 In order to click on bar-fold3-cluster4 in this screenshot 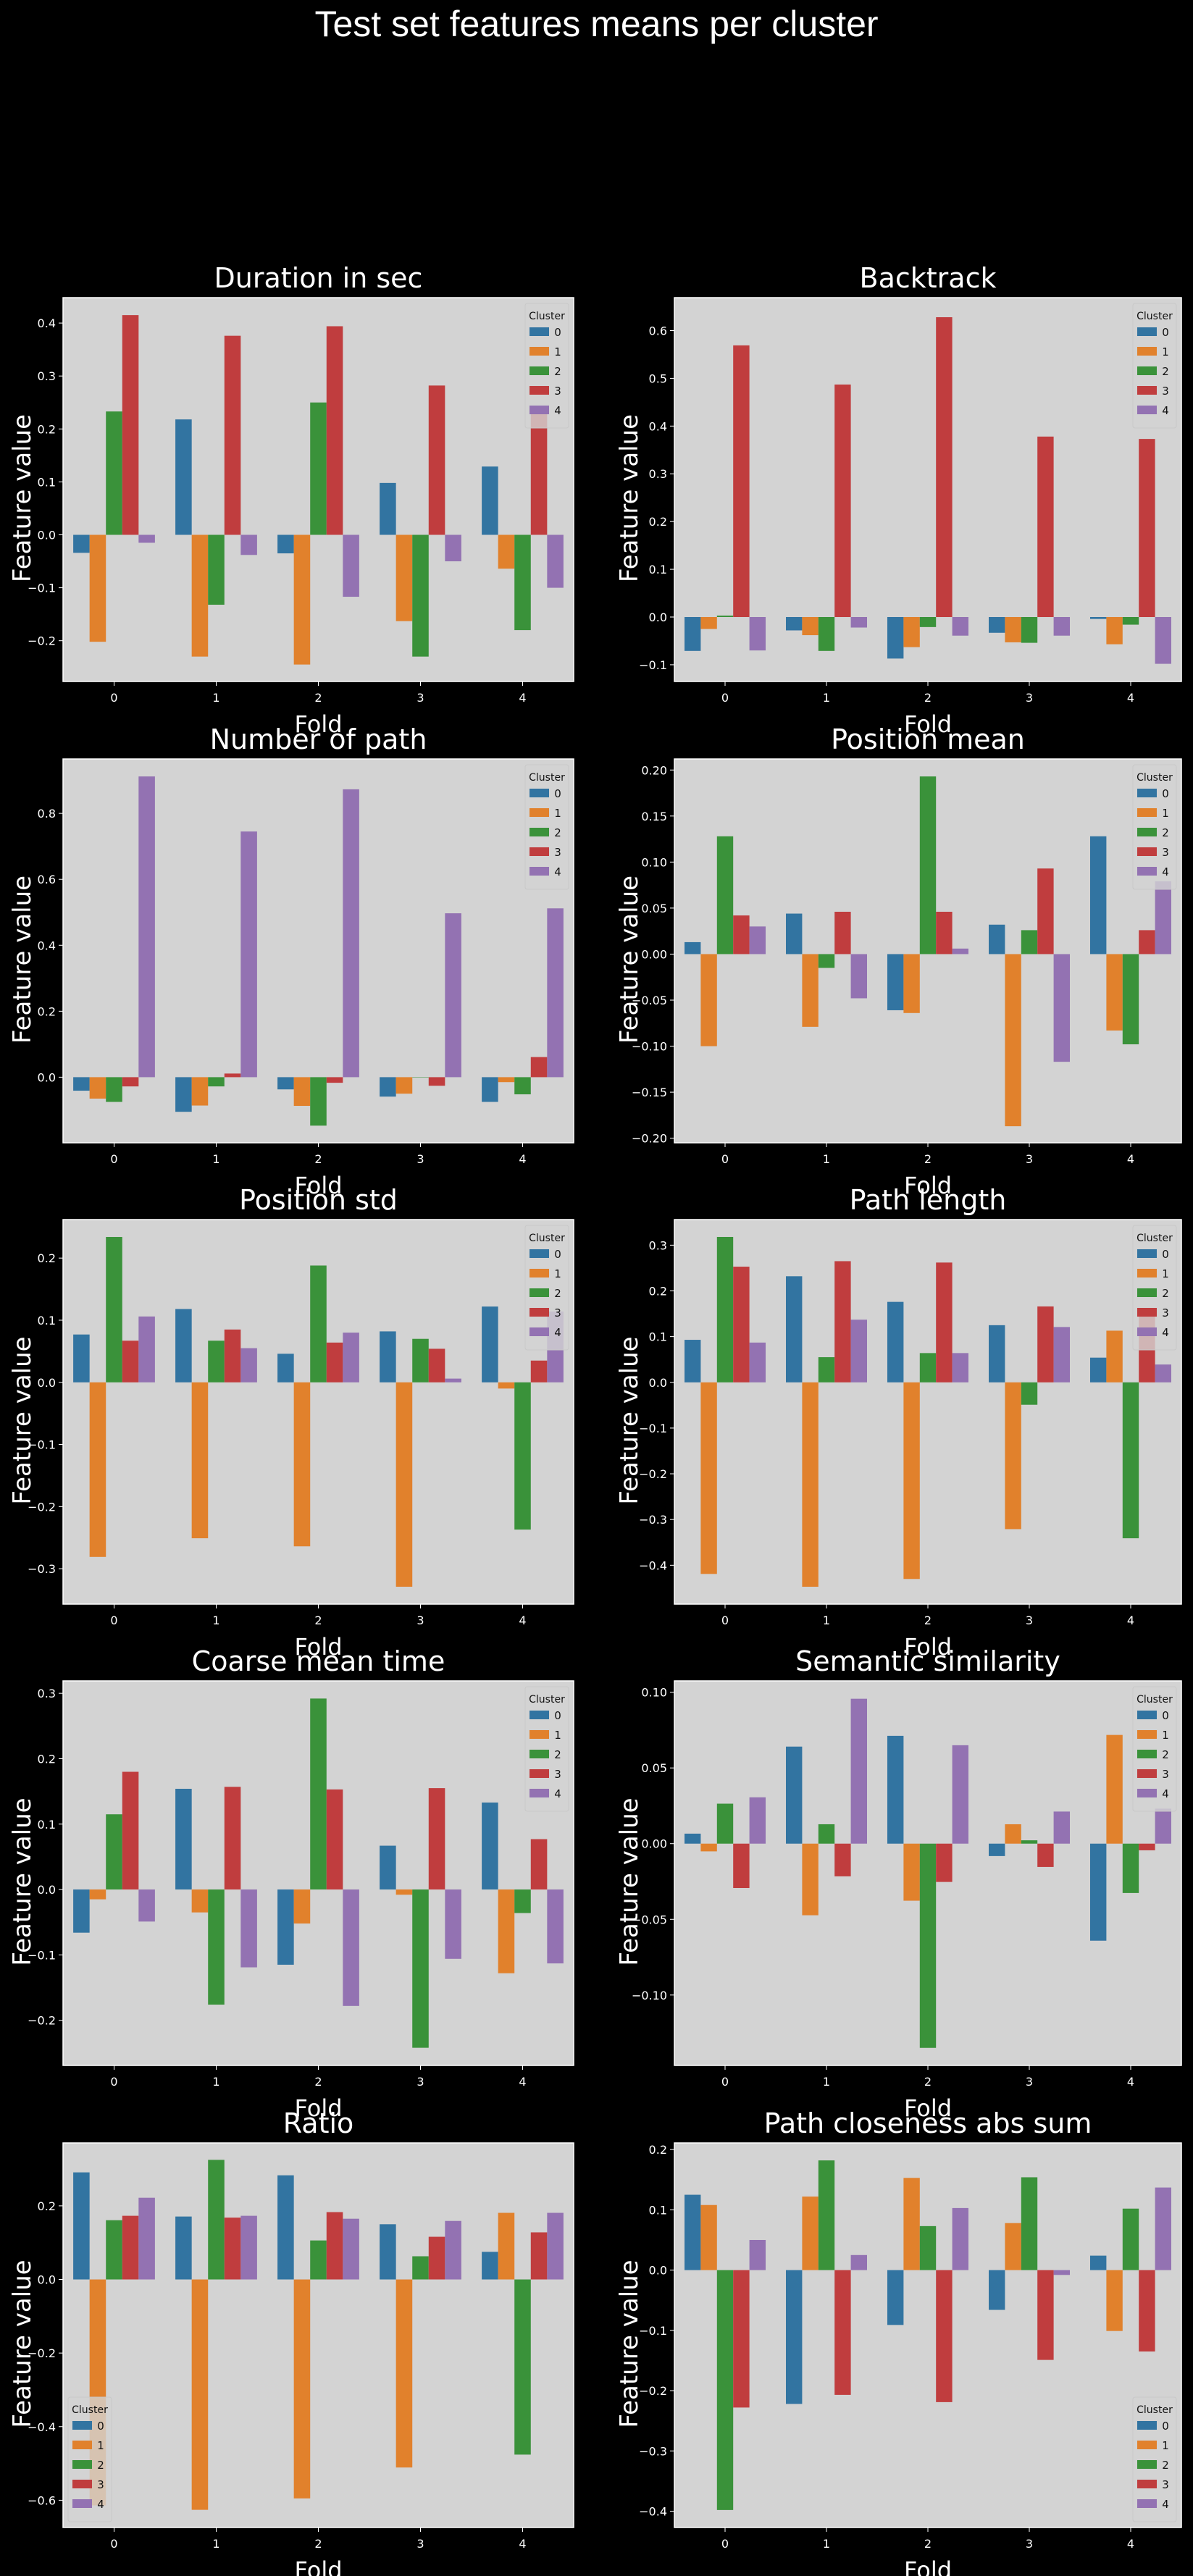, I will do `click(453, 995)`.